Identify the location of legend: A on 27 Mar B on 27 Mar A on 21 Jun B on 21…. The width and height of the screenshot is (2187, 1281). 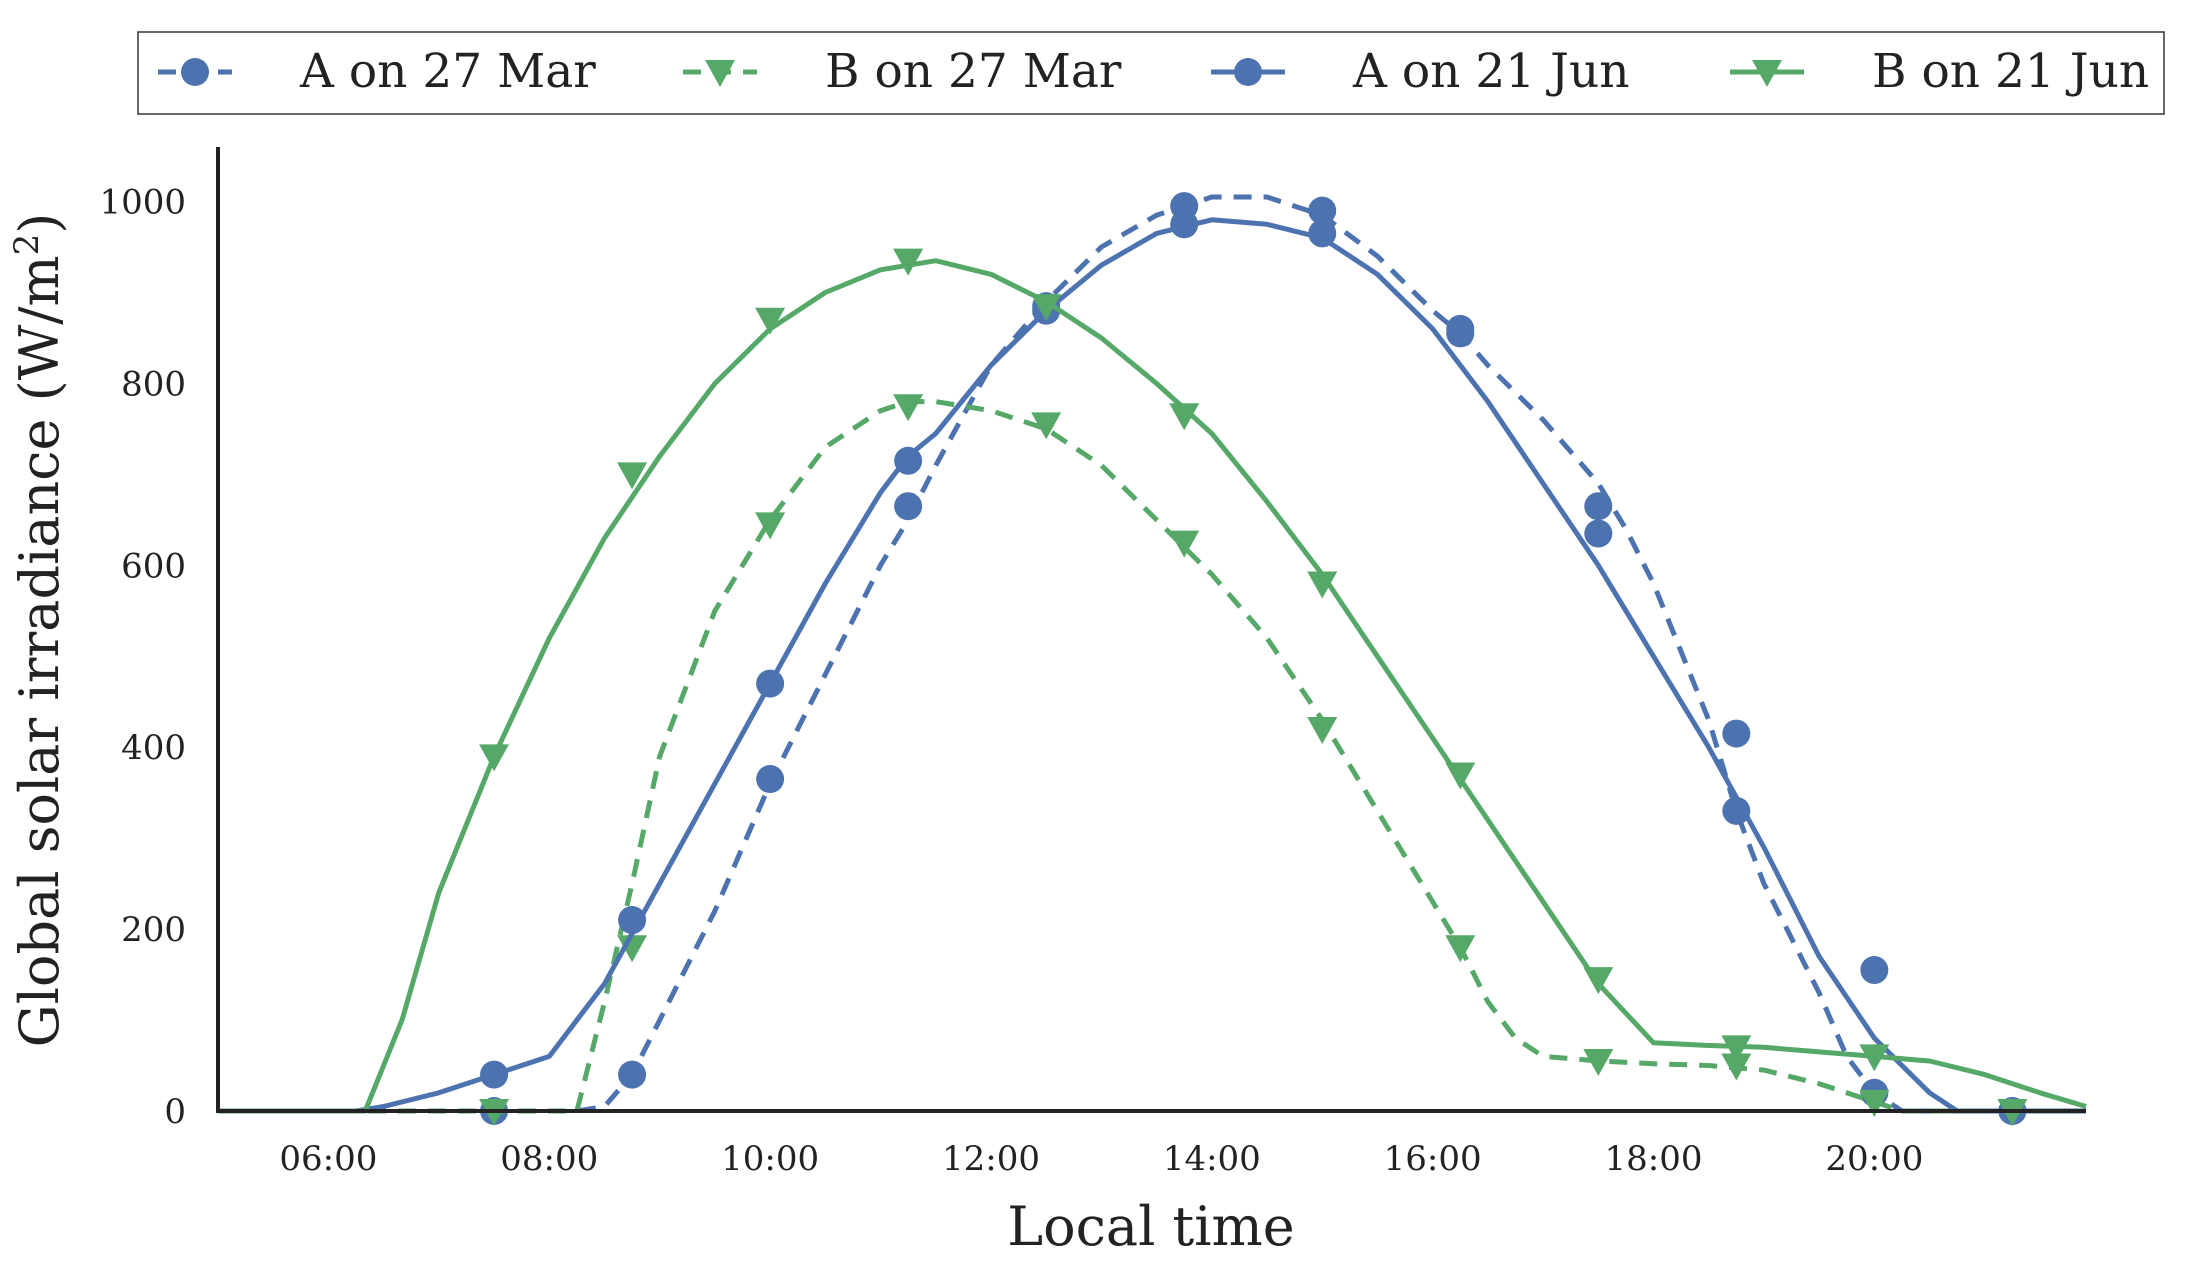
(1151, 73).